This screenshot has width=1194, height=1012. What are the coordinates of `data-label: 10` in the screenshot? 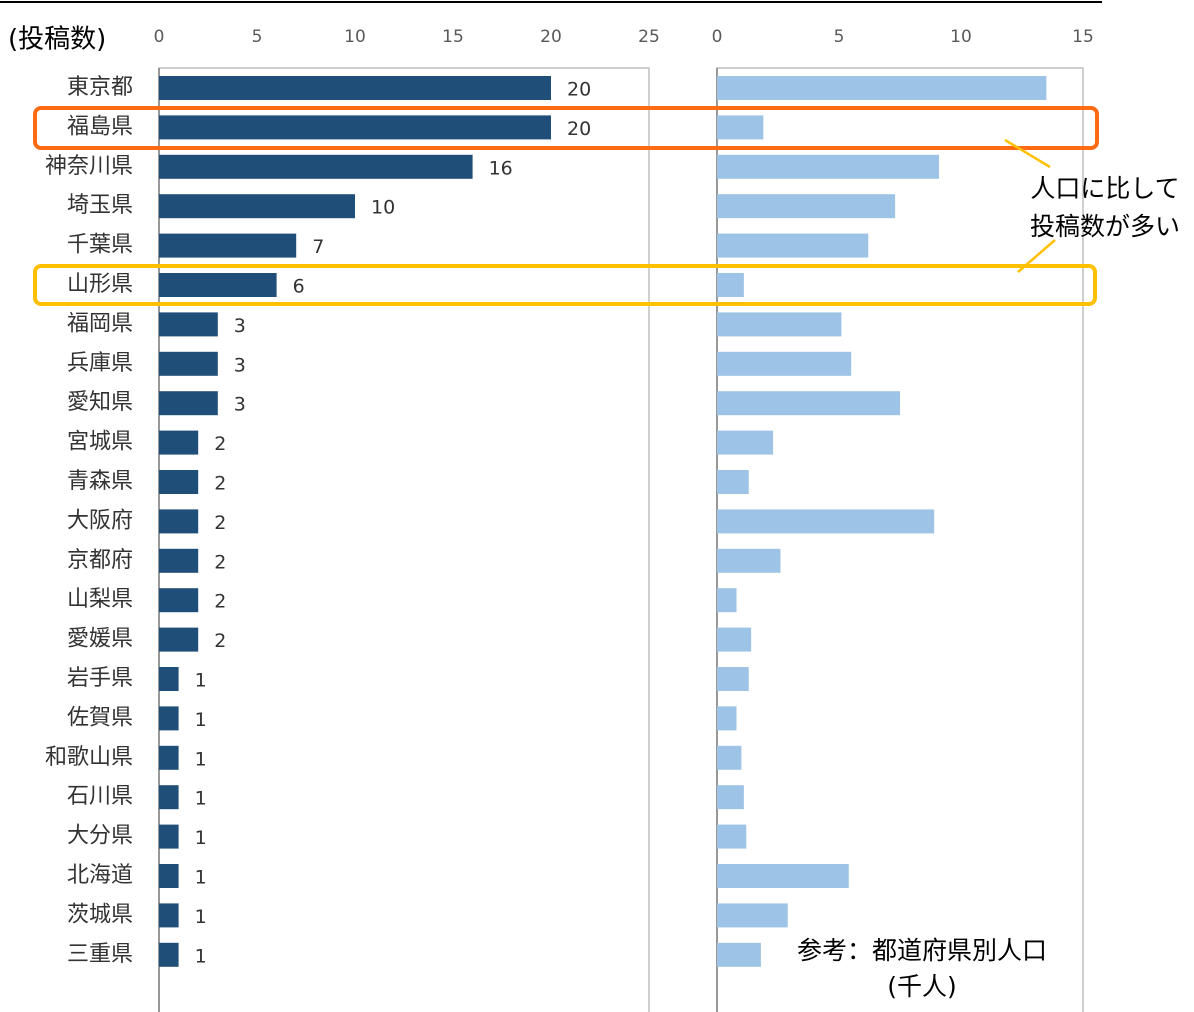 It's located at (383, 208).